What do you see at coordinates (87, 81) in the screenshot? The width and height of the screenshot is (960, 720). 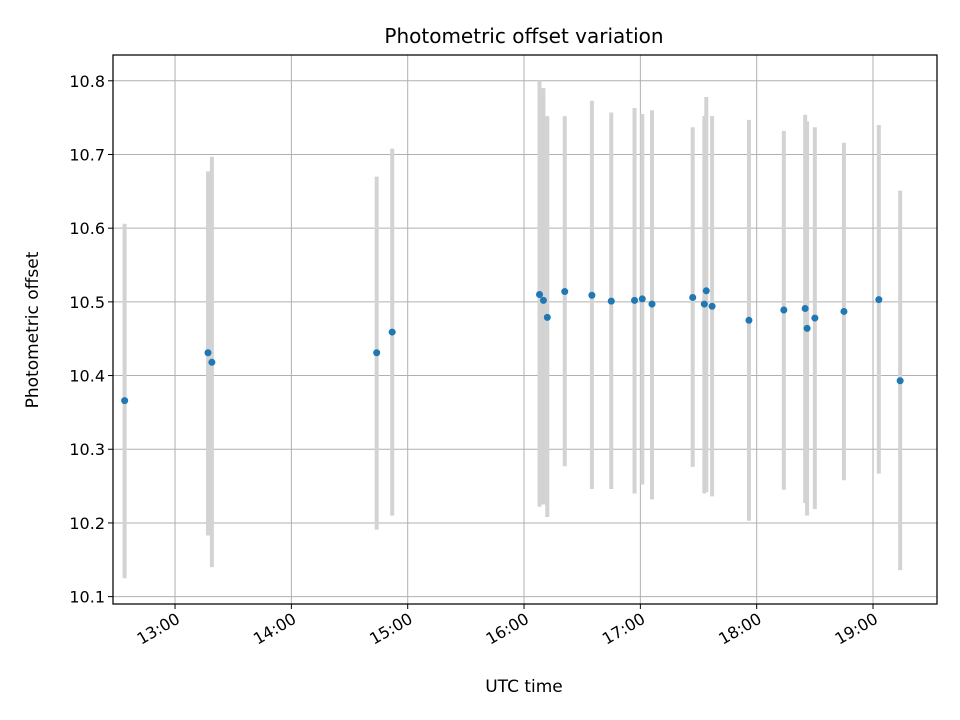 I see `y-tick-label: 10.8` at bounding box center [87, 81].